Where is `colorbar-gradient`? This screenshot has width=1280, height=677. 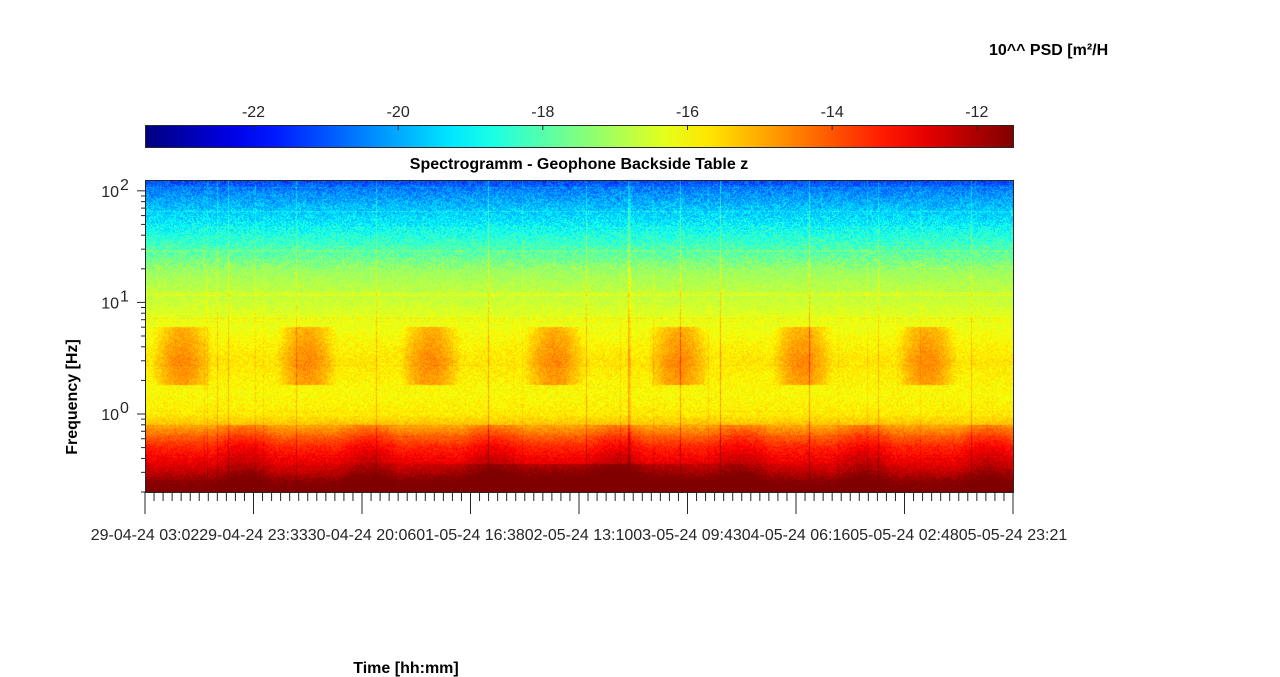 colorbar-gradient is located at coordinates (579, 136).